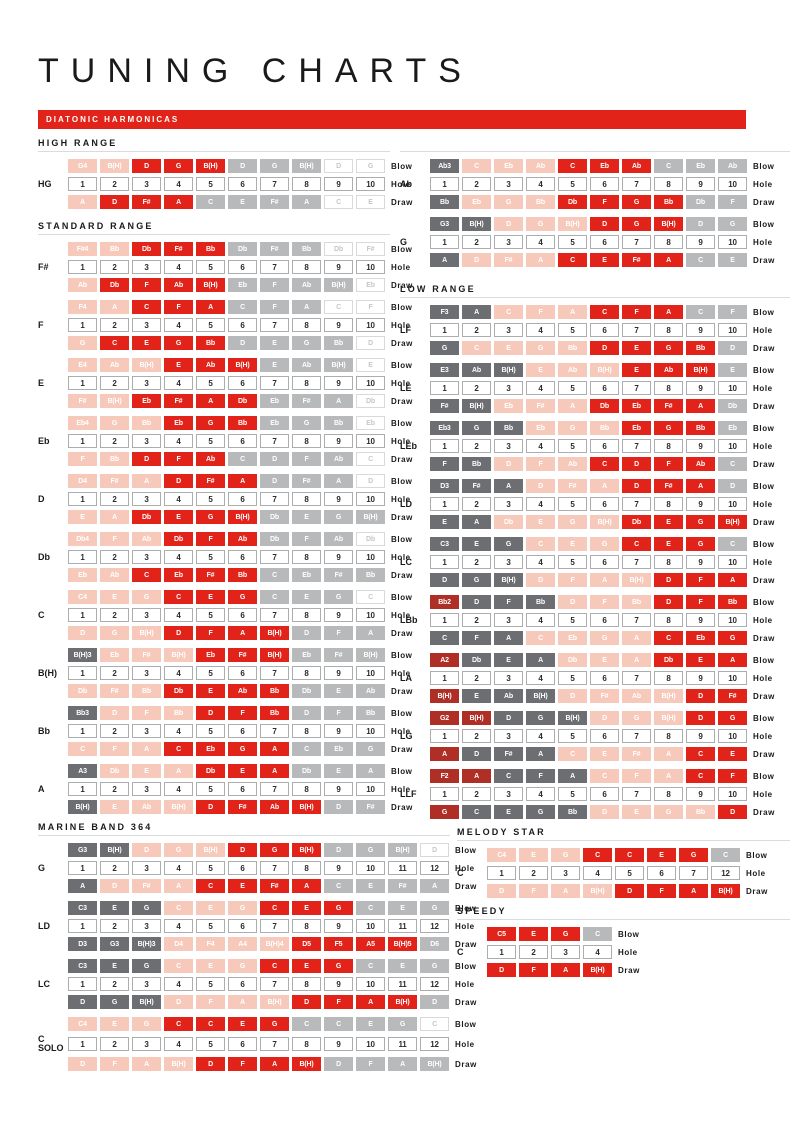  I want to click on note-cell: Eb4, so click(82, 423).